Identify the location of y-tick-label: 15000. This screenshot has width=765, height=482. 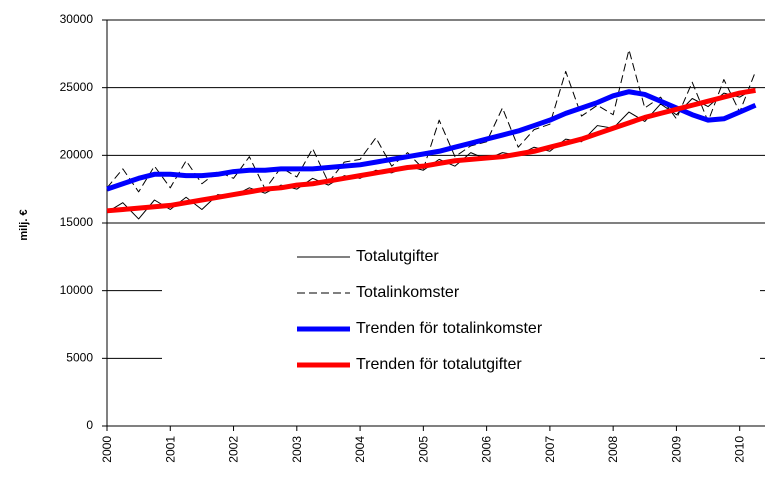
(77, 222).